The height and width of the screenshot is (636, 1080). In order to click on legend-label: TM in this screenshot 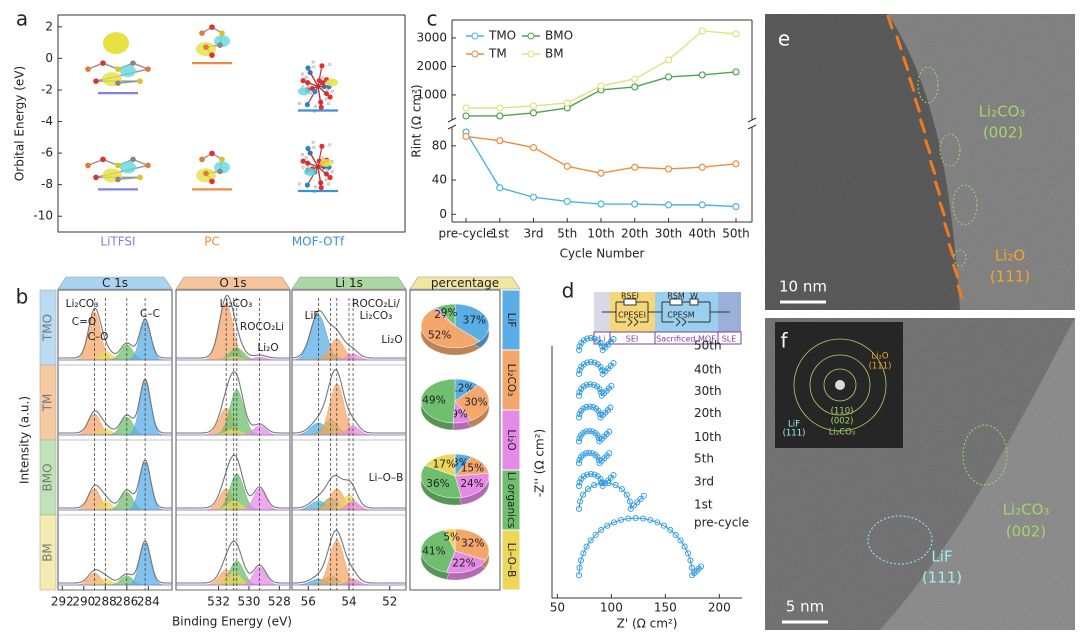, I will do `click(497, 54)`.